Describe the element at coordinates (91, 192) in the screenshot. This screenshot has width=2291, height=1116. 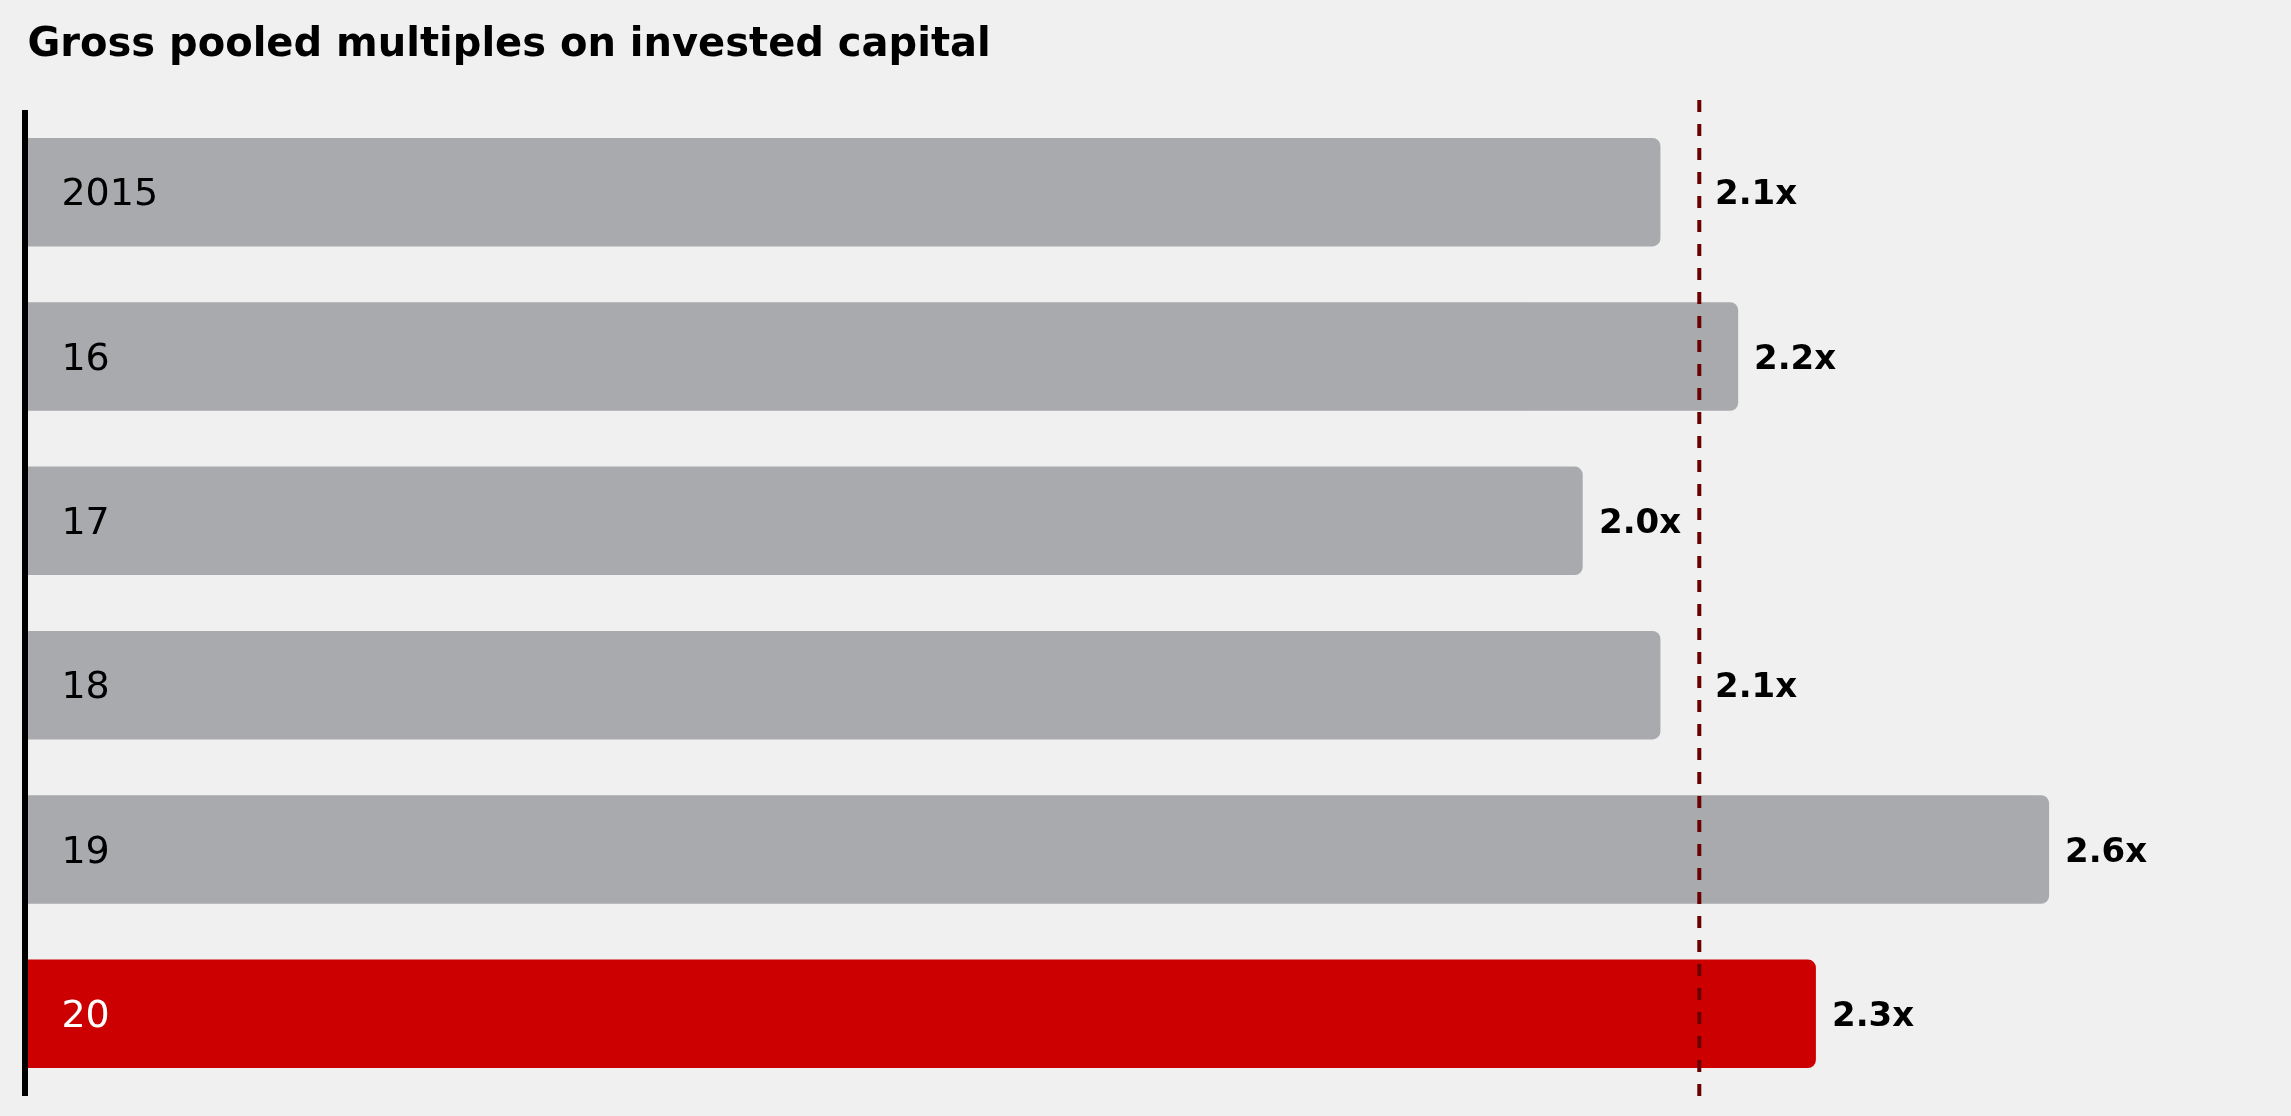
I see `y-tick-label: 2015` at that location.